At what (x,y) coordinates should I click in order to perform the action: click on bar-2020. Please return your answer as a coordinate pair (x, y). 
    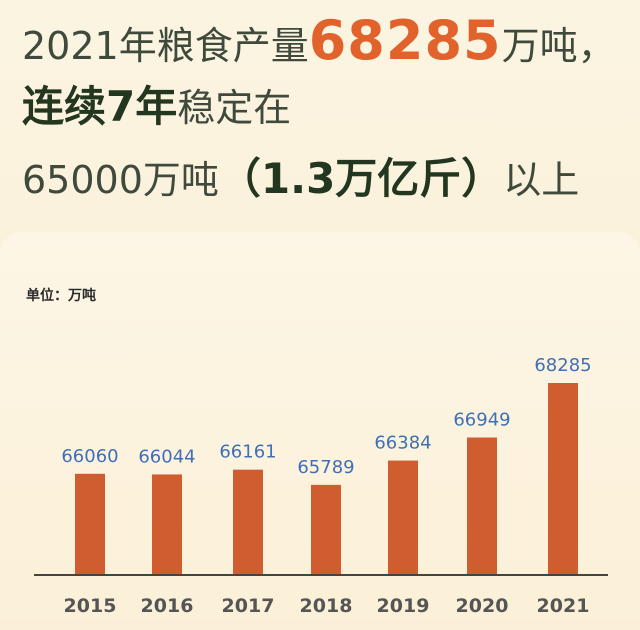
    Looking at the image, I should click on (482, 506).